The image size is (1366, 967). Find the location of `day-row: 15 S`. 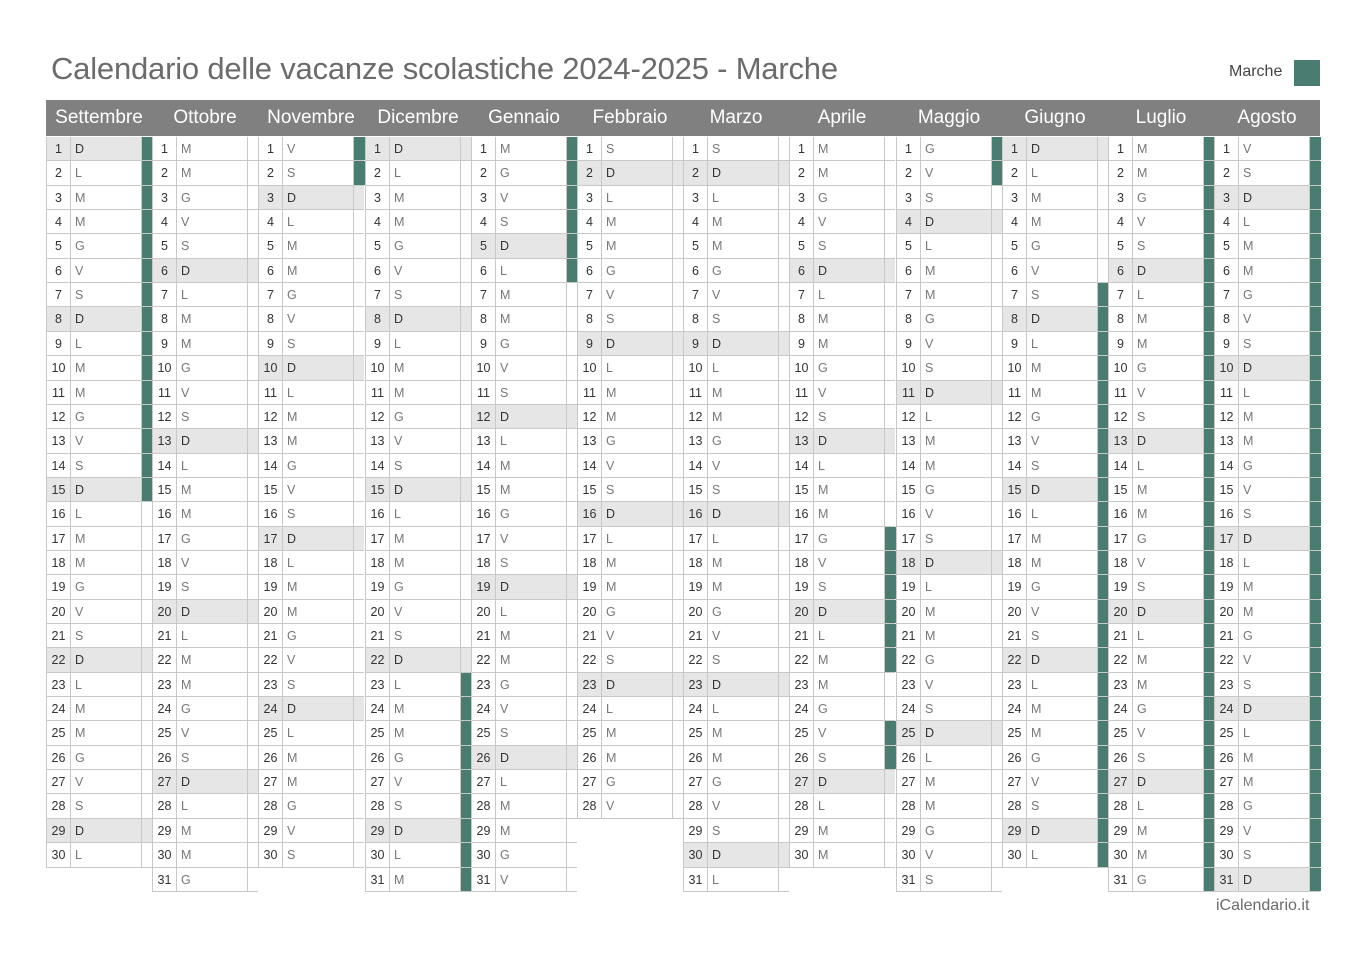

day-row: 15 S is located at coordinates (736, 490).